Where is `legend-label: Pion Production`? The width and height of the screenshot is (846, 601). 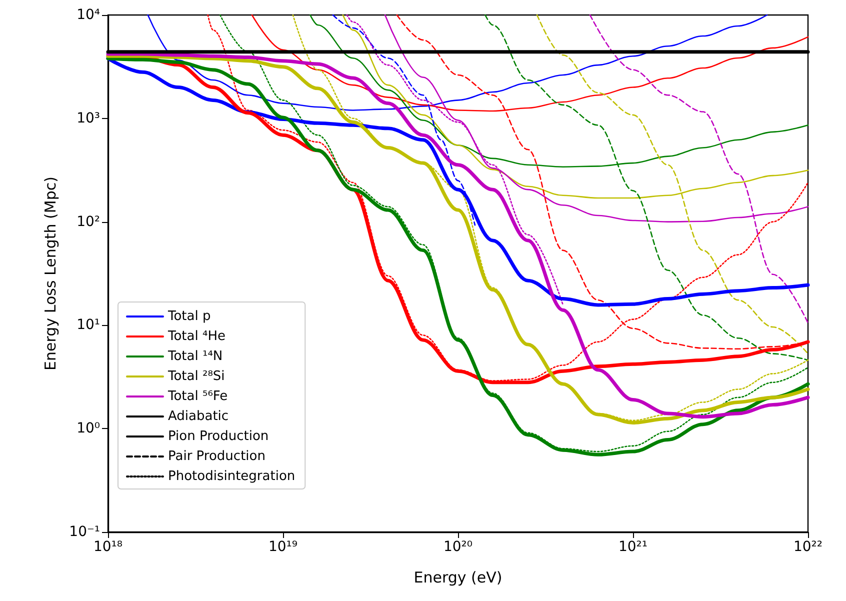 legend-label: Pion Production is located at coordinates (218, 436).